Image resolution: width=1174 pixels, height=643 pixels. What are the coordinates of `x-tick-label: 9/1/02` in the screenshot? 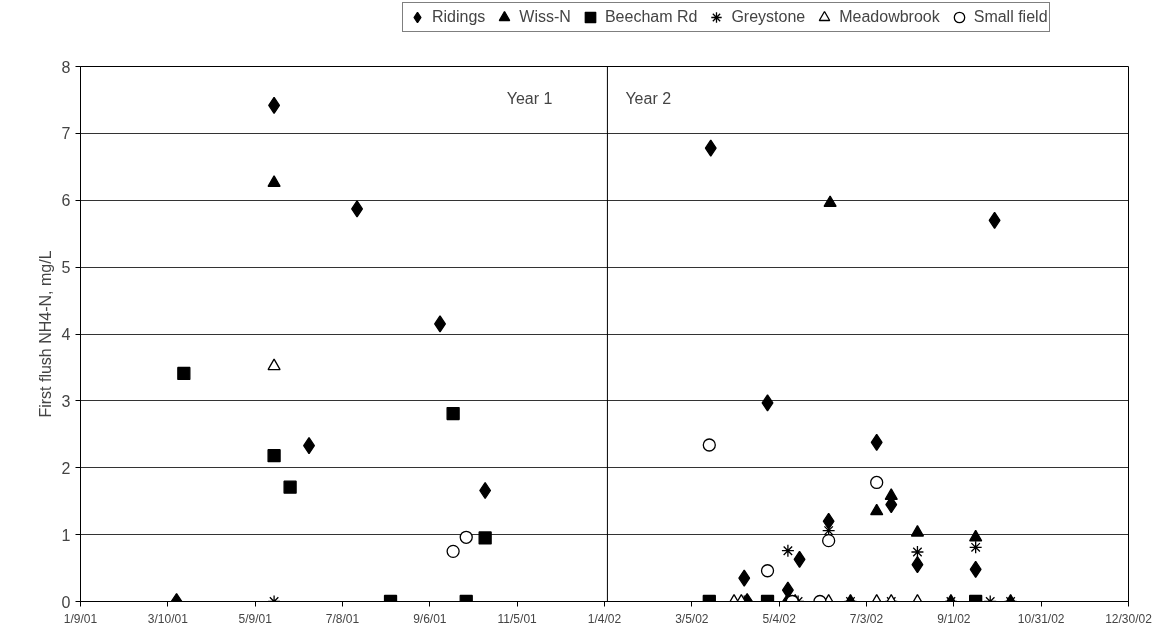 It's located at (954, 618).